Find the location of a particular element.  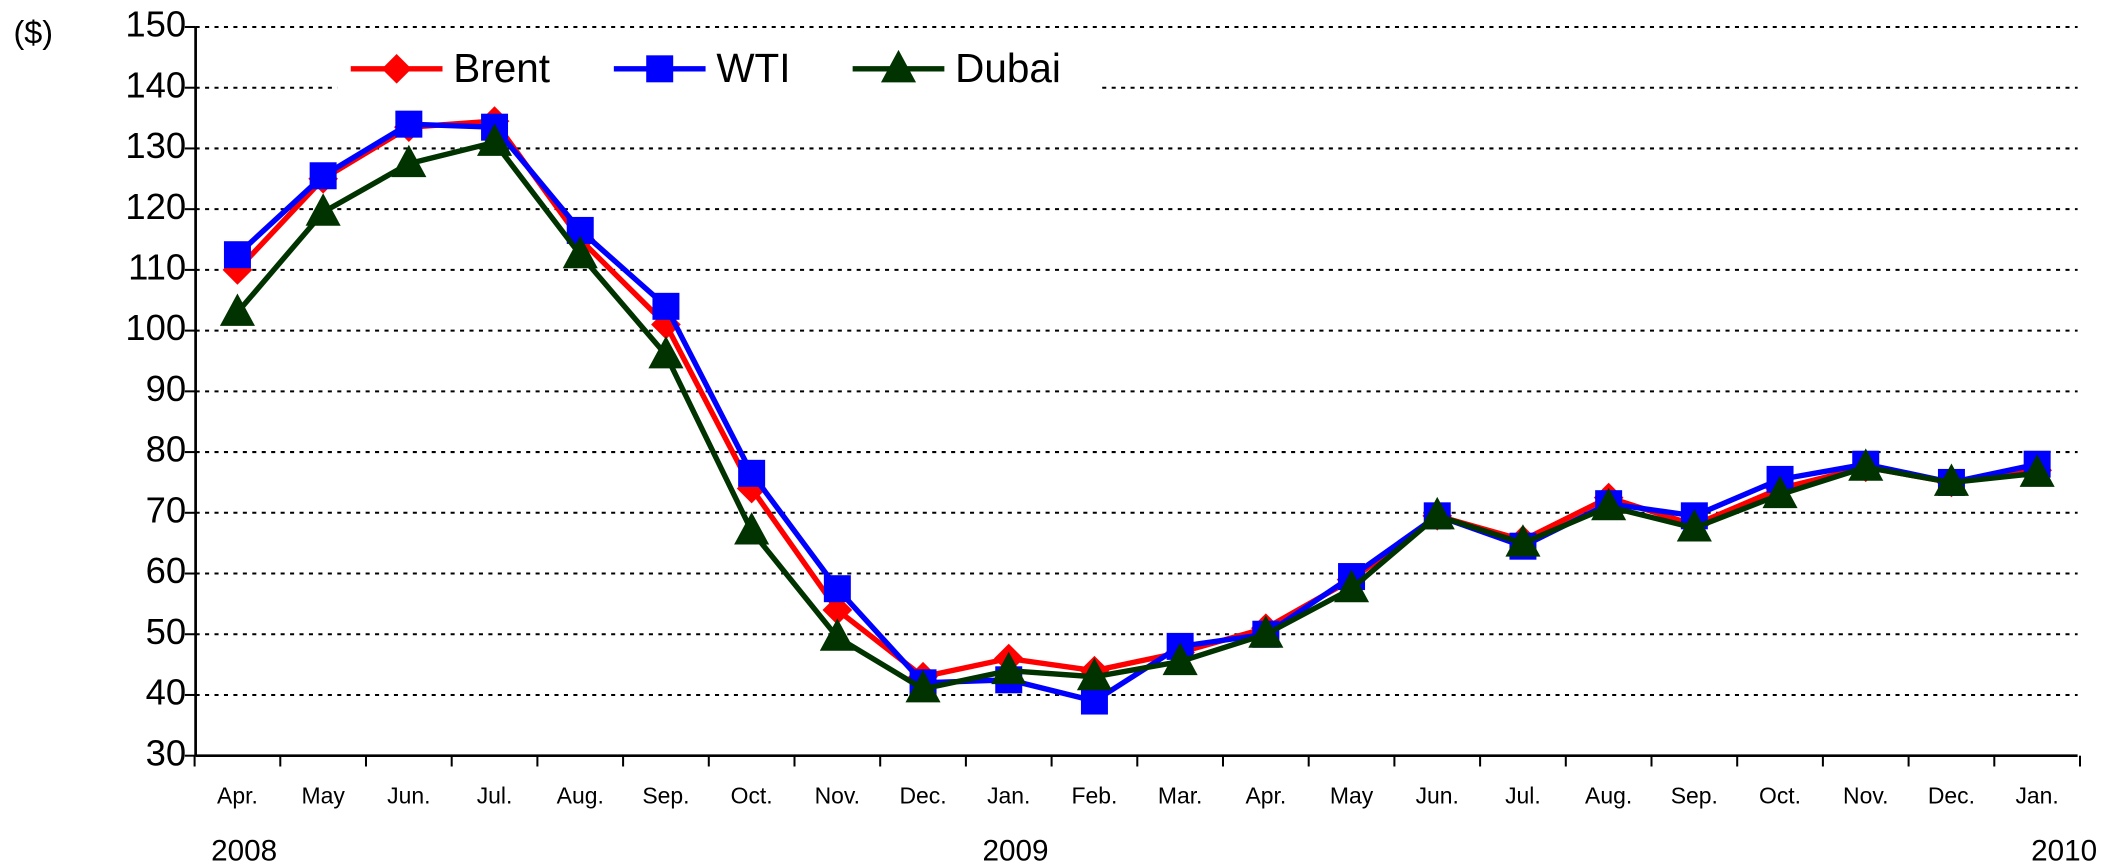

y-tick-label: 140 is located at coordinates (155, 84).